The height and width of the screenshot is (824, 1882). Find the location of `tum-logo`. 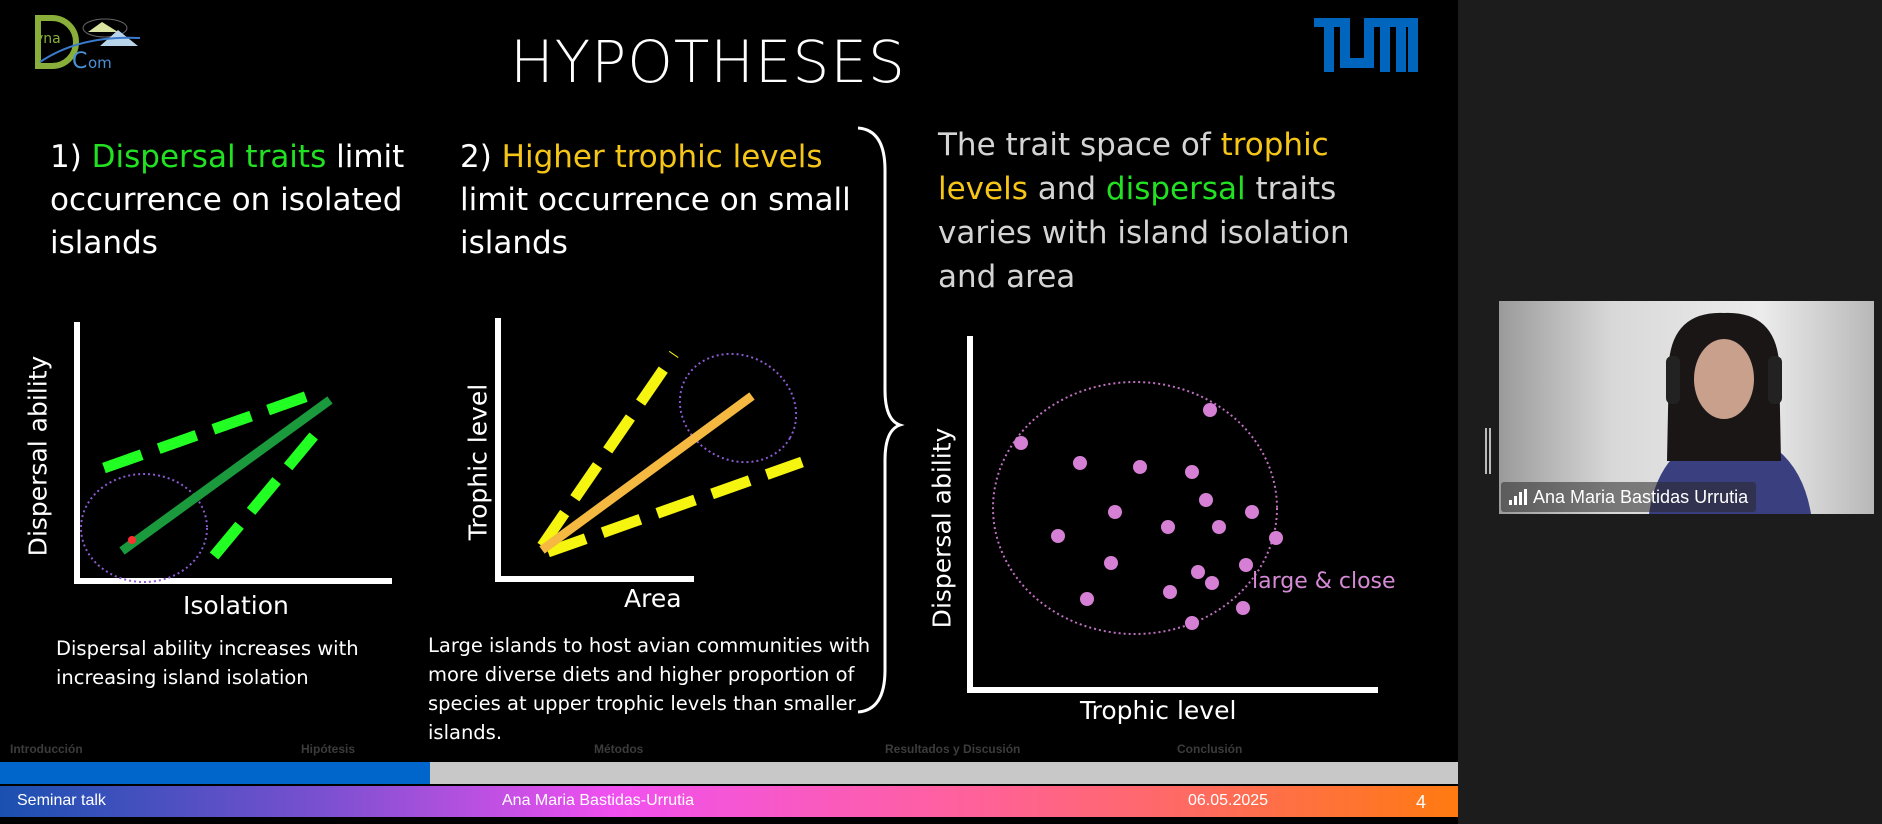

tum-logo is located at coordinates (1366, 45).